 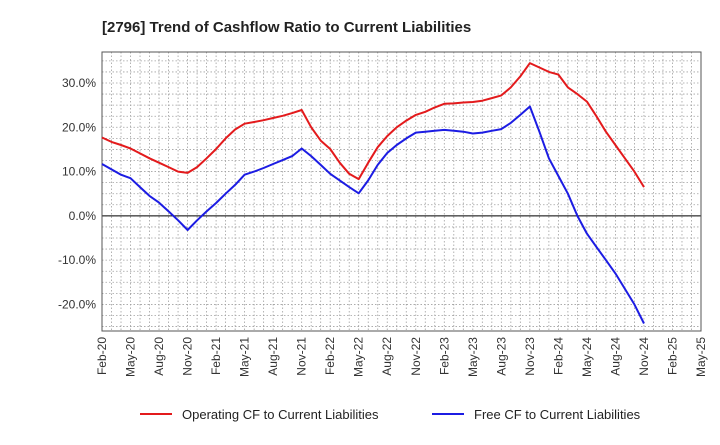 I want to click on x-tick-label: Aug-24, so click(x=615, y=356).